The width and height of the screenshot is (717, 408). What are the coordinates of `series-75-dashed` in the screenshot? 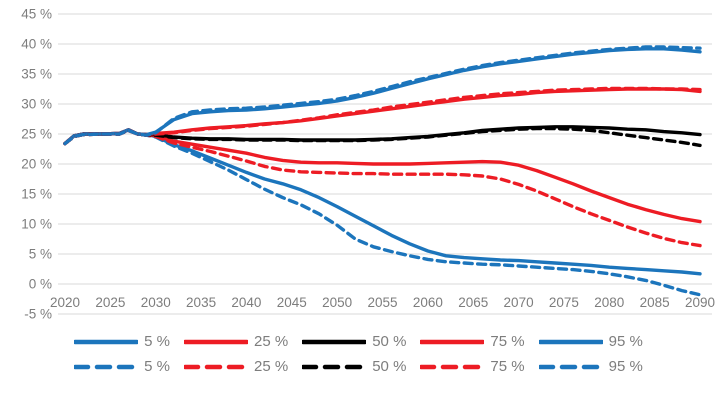 It's located at (382, 116).